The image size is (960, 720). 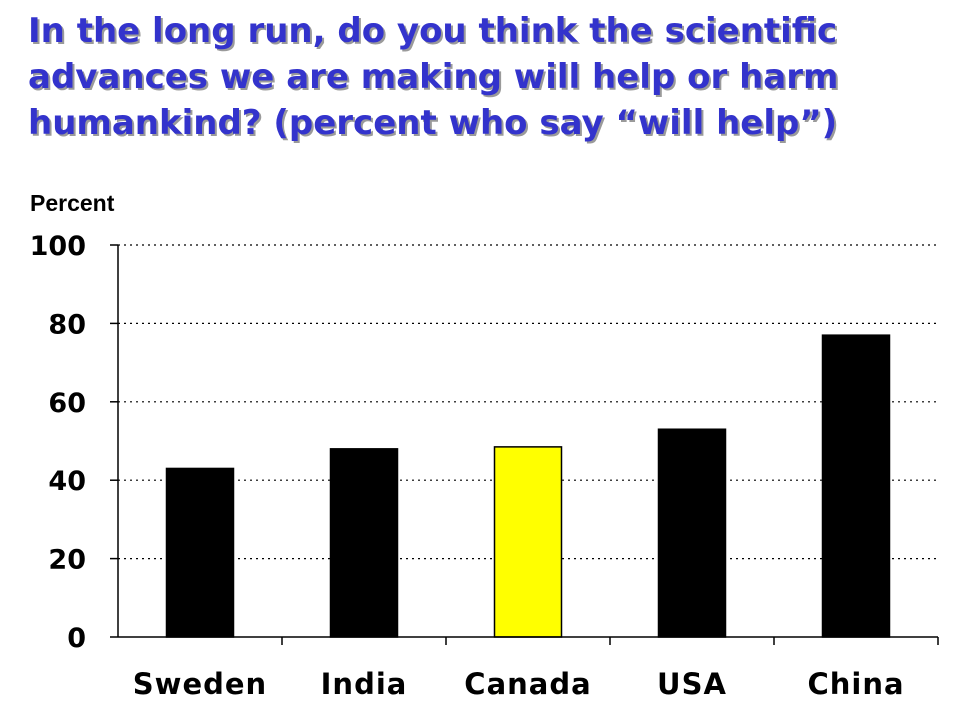 I want to click on x-tick-label: India, so click(x=364, y=684).